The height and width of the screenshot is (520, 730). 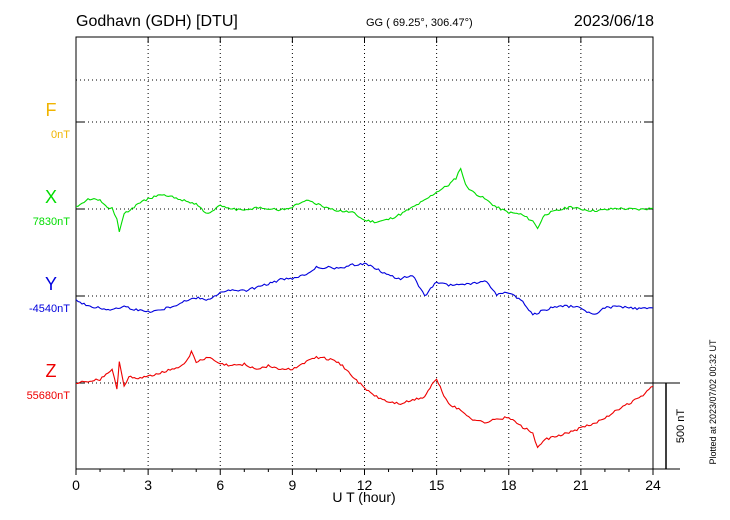 I want to click on series-baseline-x: 7830nT, so click(x=52, y=222).